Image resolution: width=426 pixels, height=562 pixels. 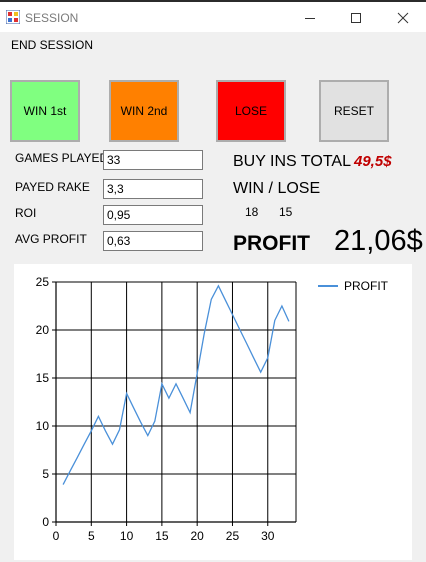 What do you see at coordinates (271, 243) in the screenshot?
I see `profit-label: PROFIT` at bounding box center [271, 243].